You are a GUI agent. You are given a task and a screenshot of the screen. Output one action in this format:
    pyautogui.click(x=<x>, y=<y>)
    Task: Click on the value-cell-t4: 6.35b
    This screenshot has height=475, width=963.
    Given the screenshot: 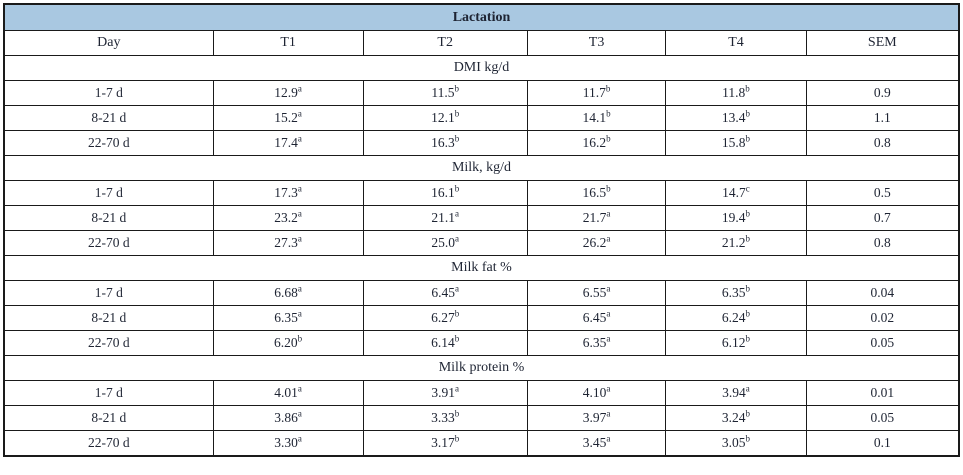 What is the action you would take?
    pyautogui.click(x=736, y=293)
    